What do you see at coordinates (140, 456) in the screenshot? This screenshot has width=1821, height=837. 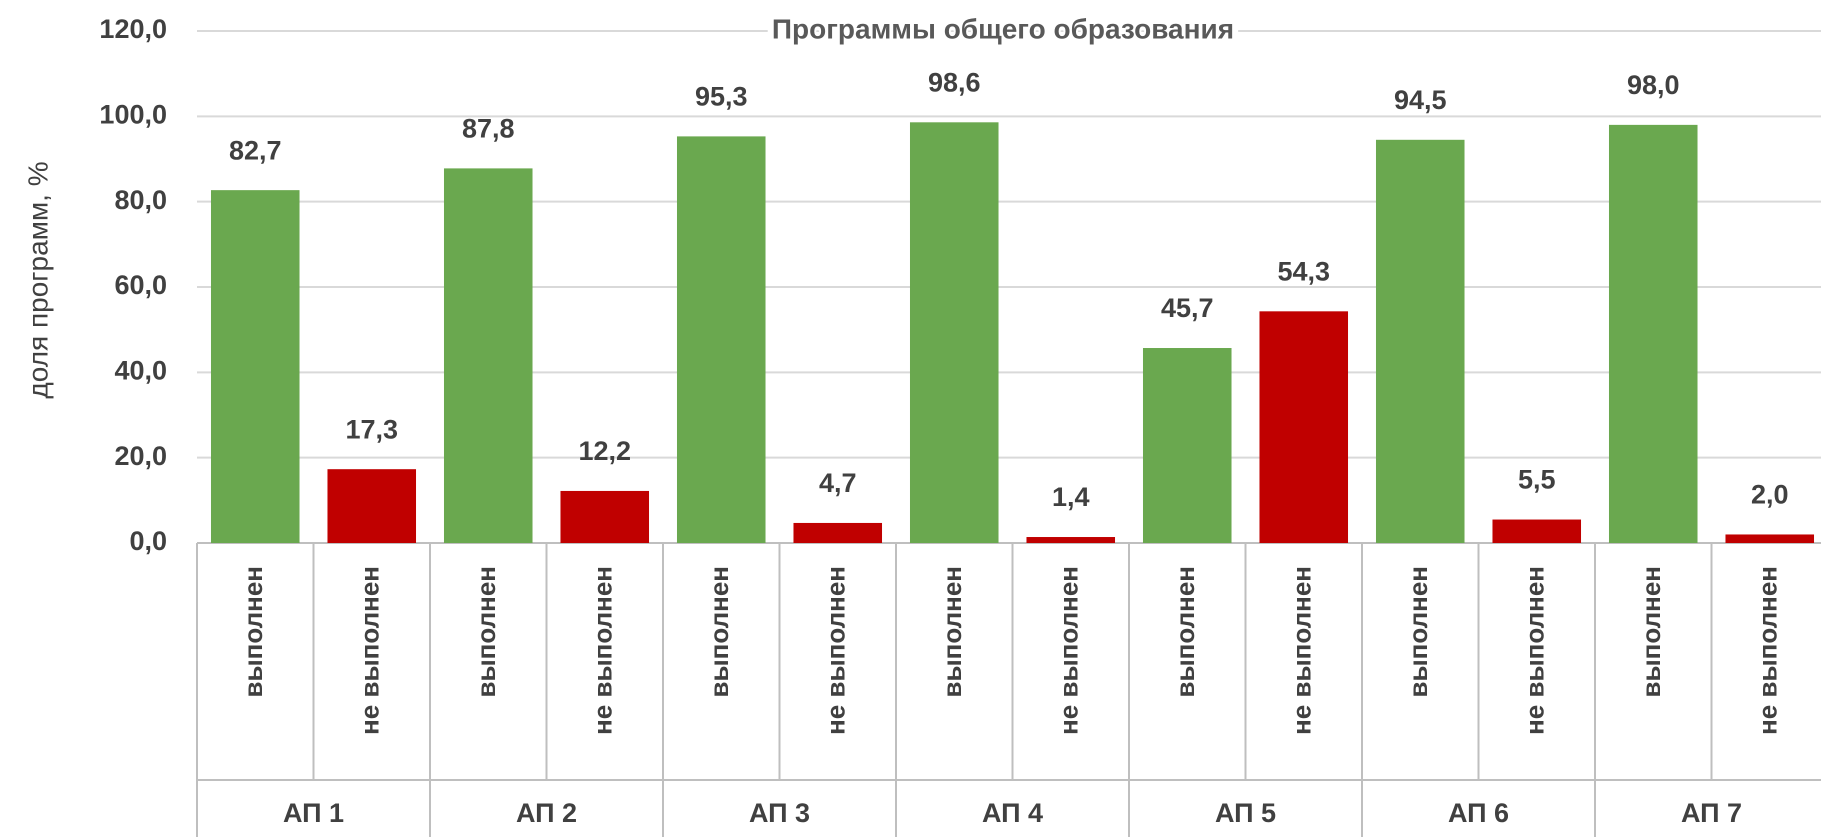 I see `y-tick-label: 20,0` at bounding box center [140, 456].